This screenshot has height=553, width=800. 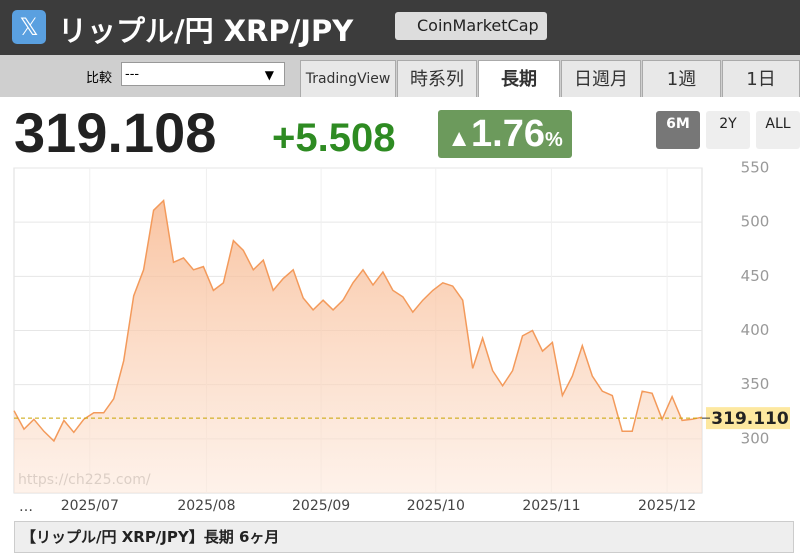 What do you see at coordinates (437, 78) in the screenshot?
I see `tab: 時系列` at bounding box center [437, 78].